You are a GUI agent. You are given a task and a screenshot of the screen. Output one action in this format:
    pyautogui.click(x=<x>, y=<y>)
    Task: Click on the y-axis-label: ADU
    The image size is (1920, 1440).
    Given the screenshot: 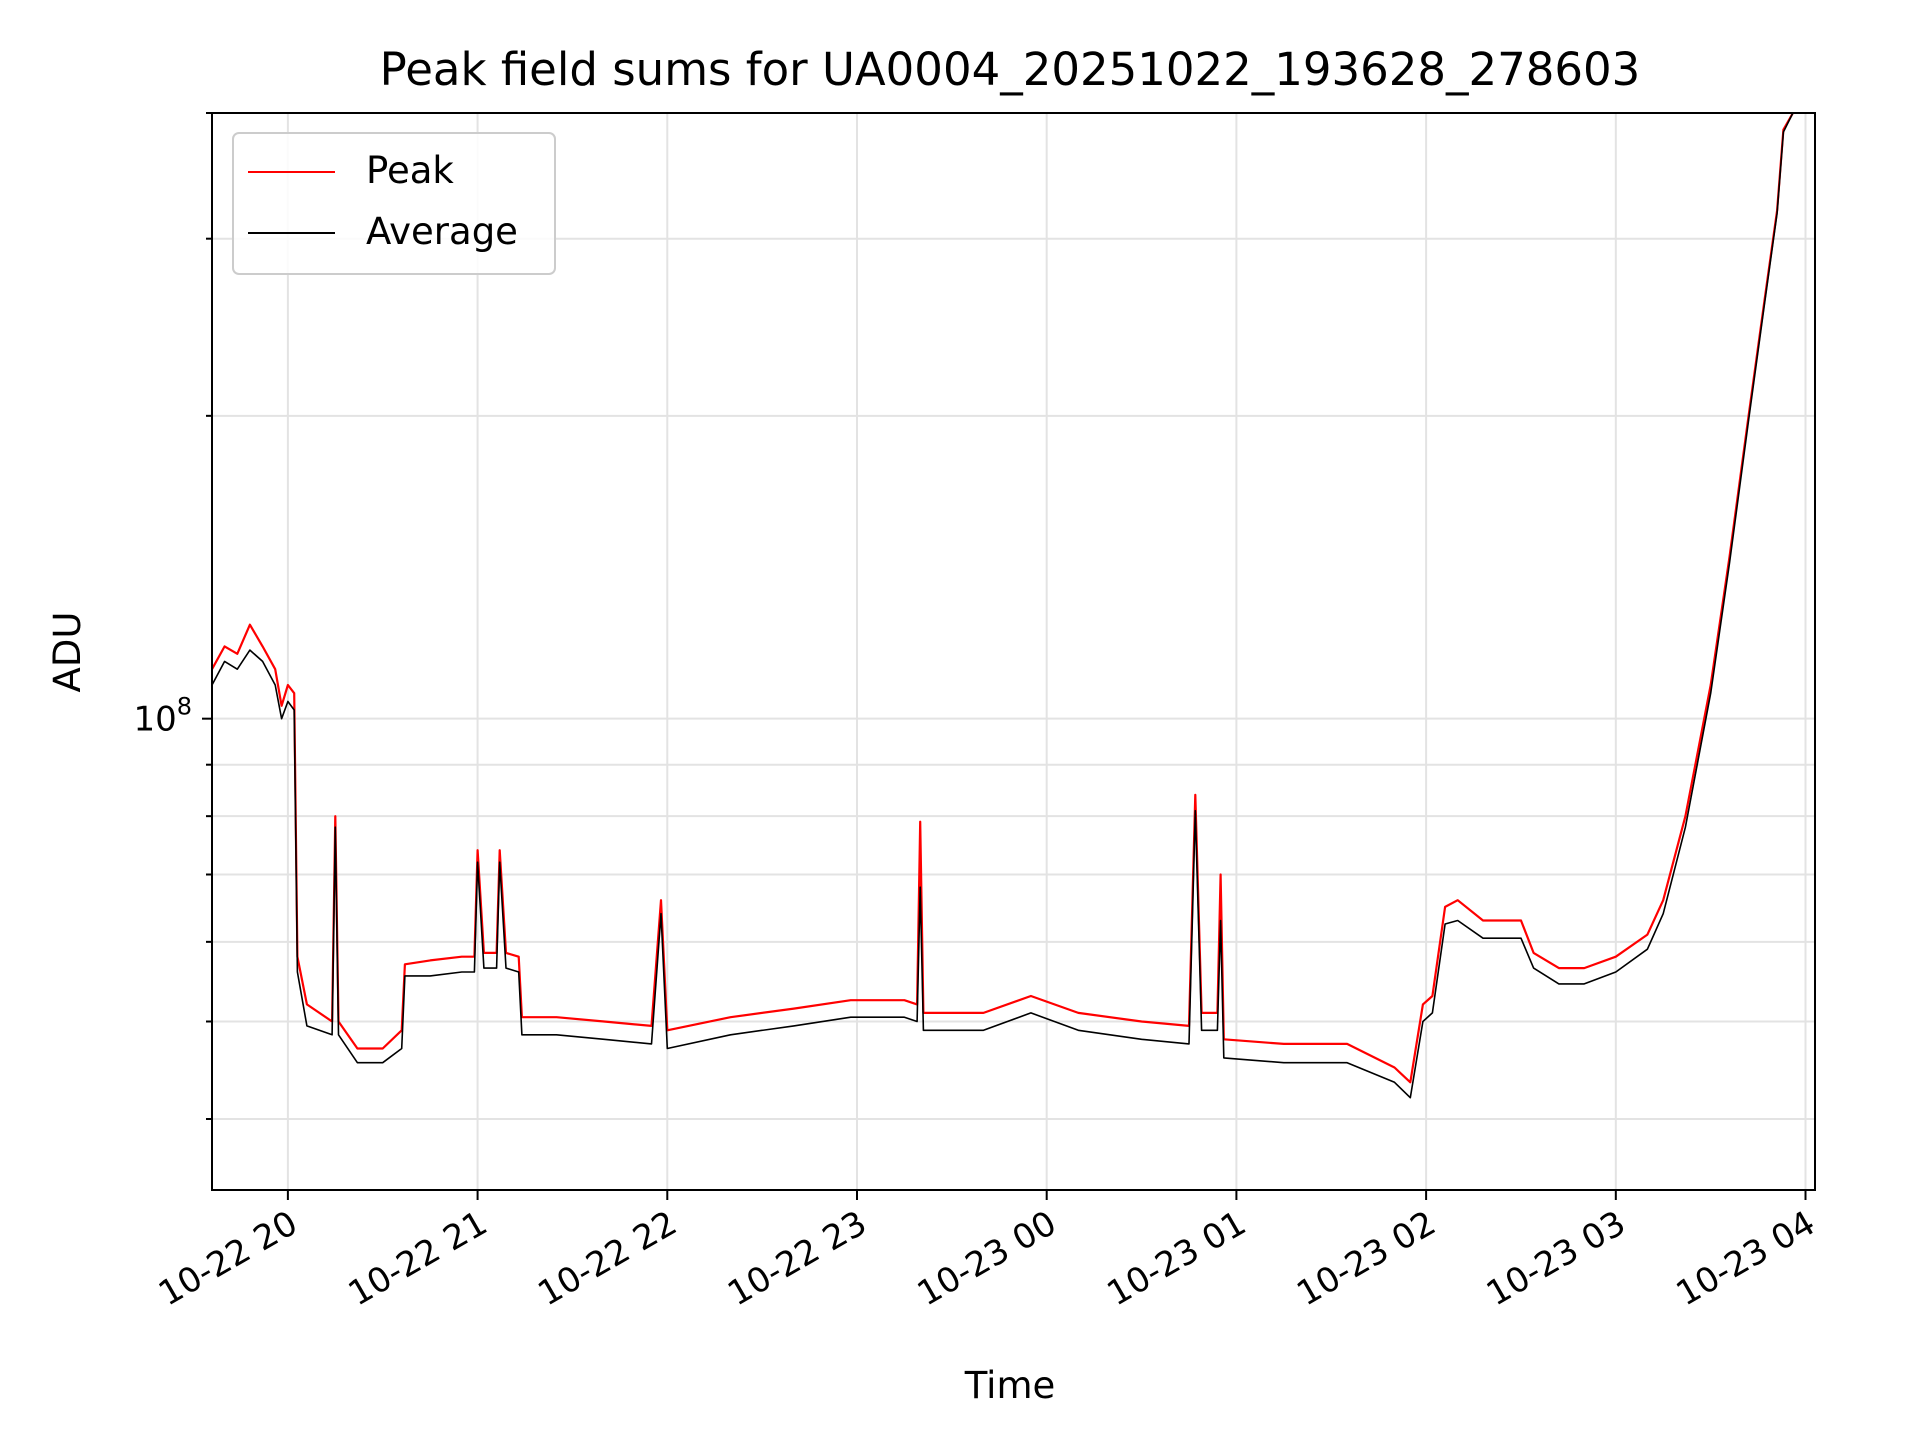 What is the action you would take?
    pyautogui.click(x=67, y=652)
    